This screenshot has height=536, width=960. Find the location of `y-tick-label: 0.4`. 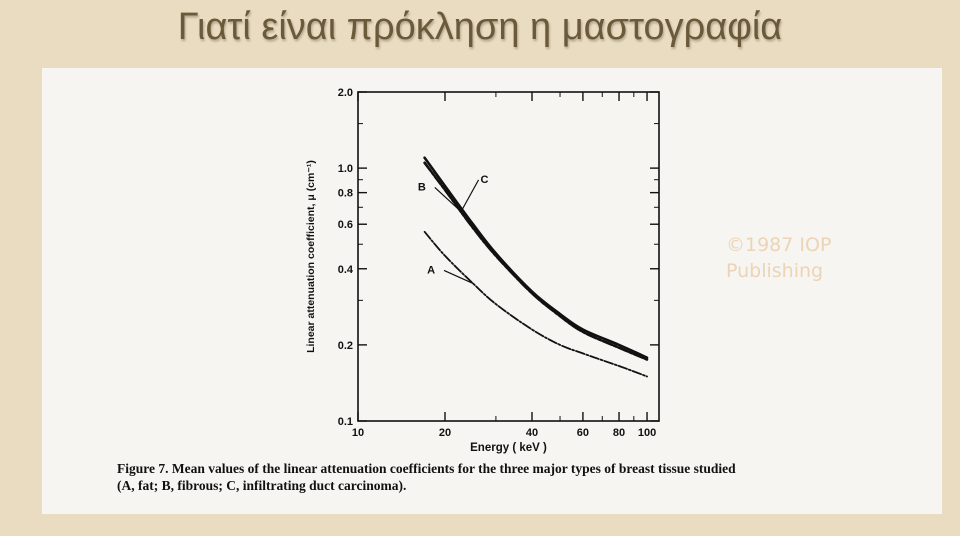

y-tick-label: 0.4 is located at coordinates (346, 270).